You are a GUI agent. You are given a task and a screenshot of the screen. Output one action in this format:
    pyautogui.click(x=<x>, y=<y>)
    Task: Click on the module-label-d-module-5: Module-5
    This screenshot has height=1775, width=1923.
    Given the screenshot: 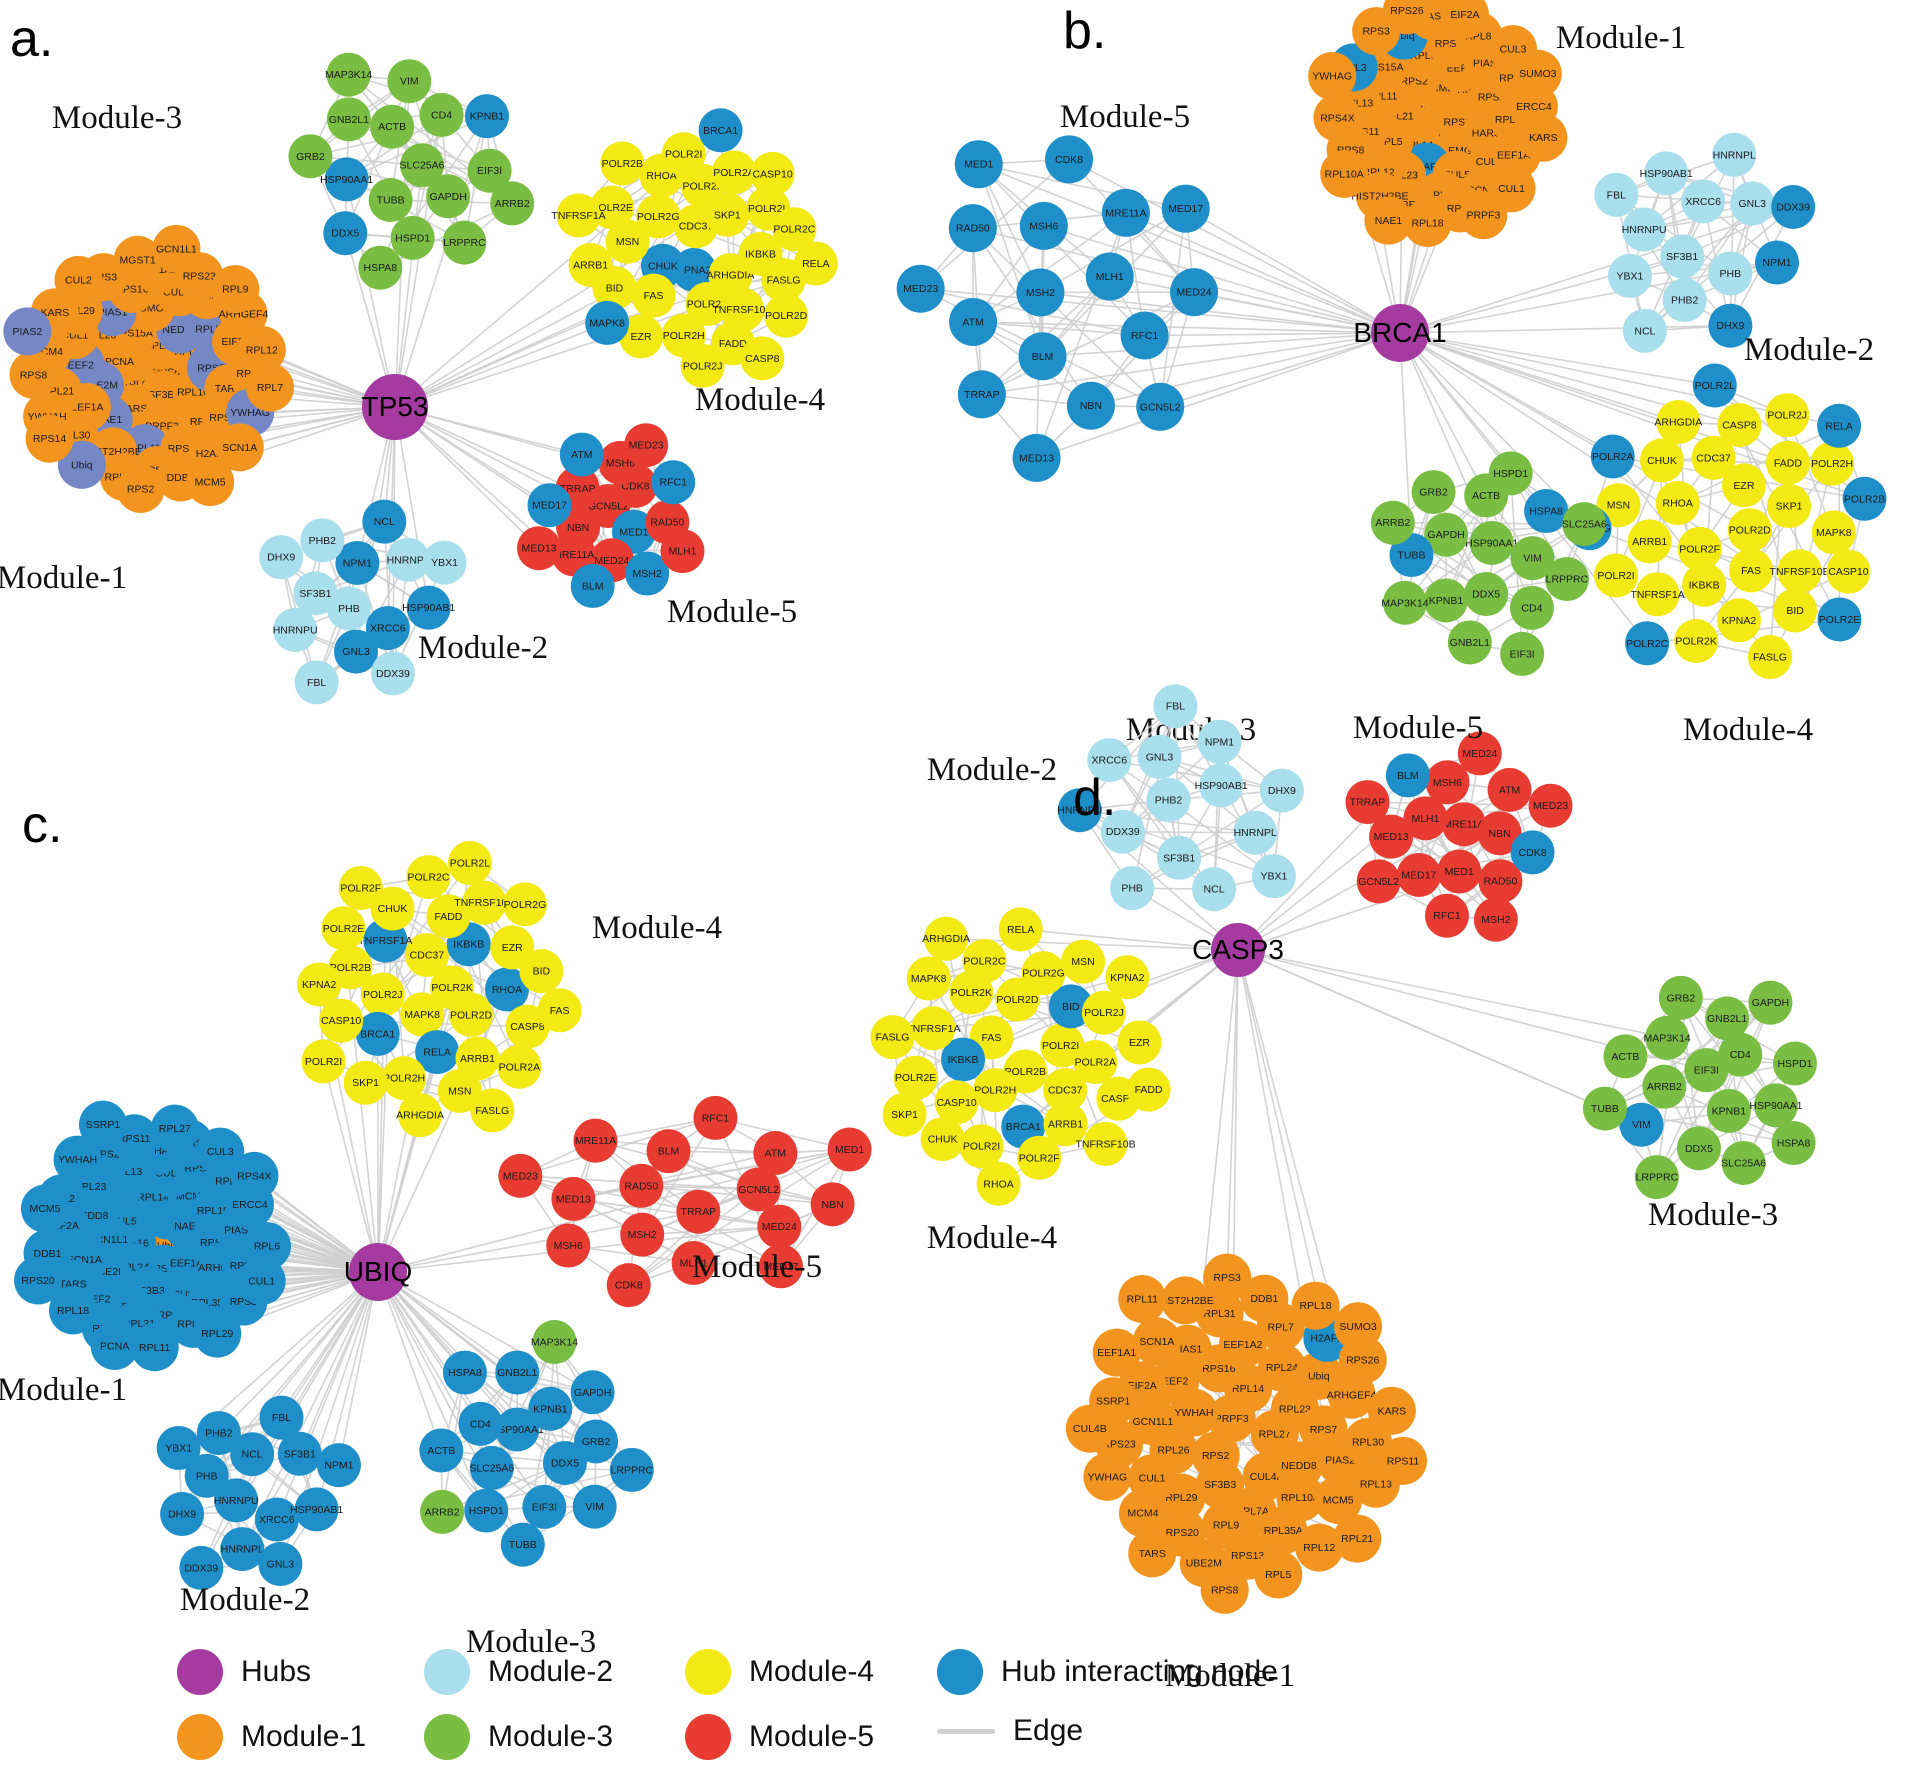 What is the action you would take?
    pyautogui.click(x=1418, y=728)
    